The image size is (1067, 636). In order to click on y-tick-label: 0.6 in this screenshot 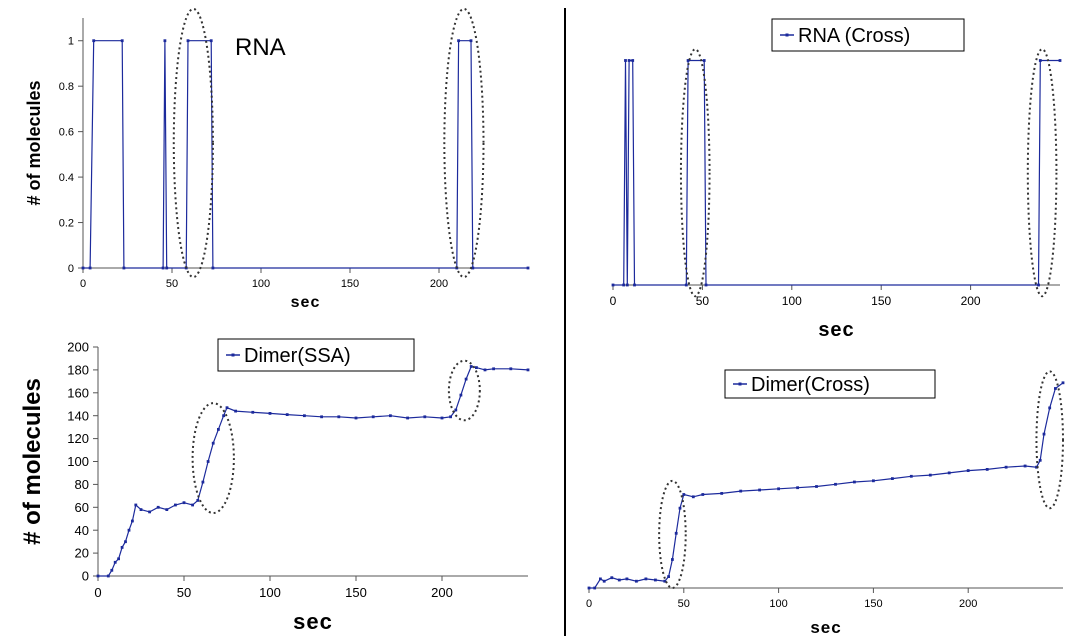, I will do `click(66, 132)`.